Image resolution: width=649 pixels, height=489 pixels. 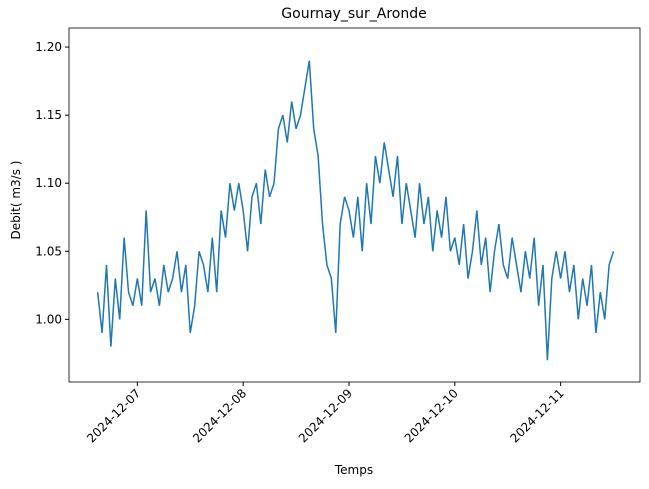 I want to click on x-tick-label: 2024-12-08, so click(x=219, y=415).